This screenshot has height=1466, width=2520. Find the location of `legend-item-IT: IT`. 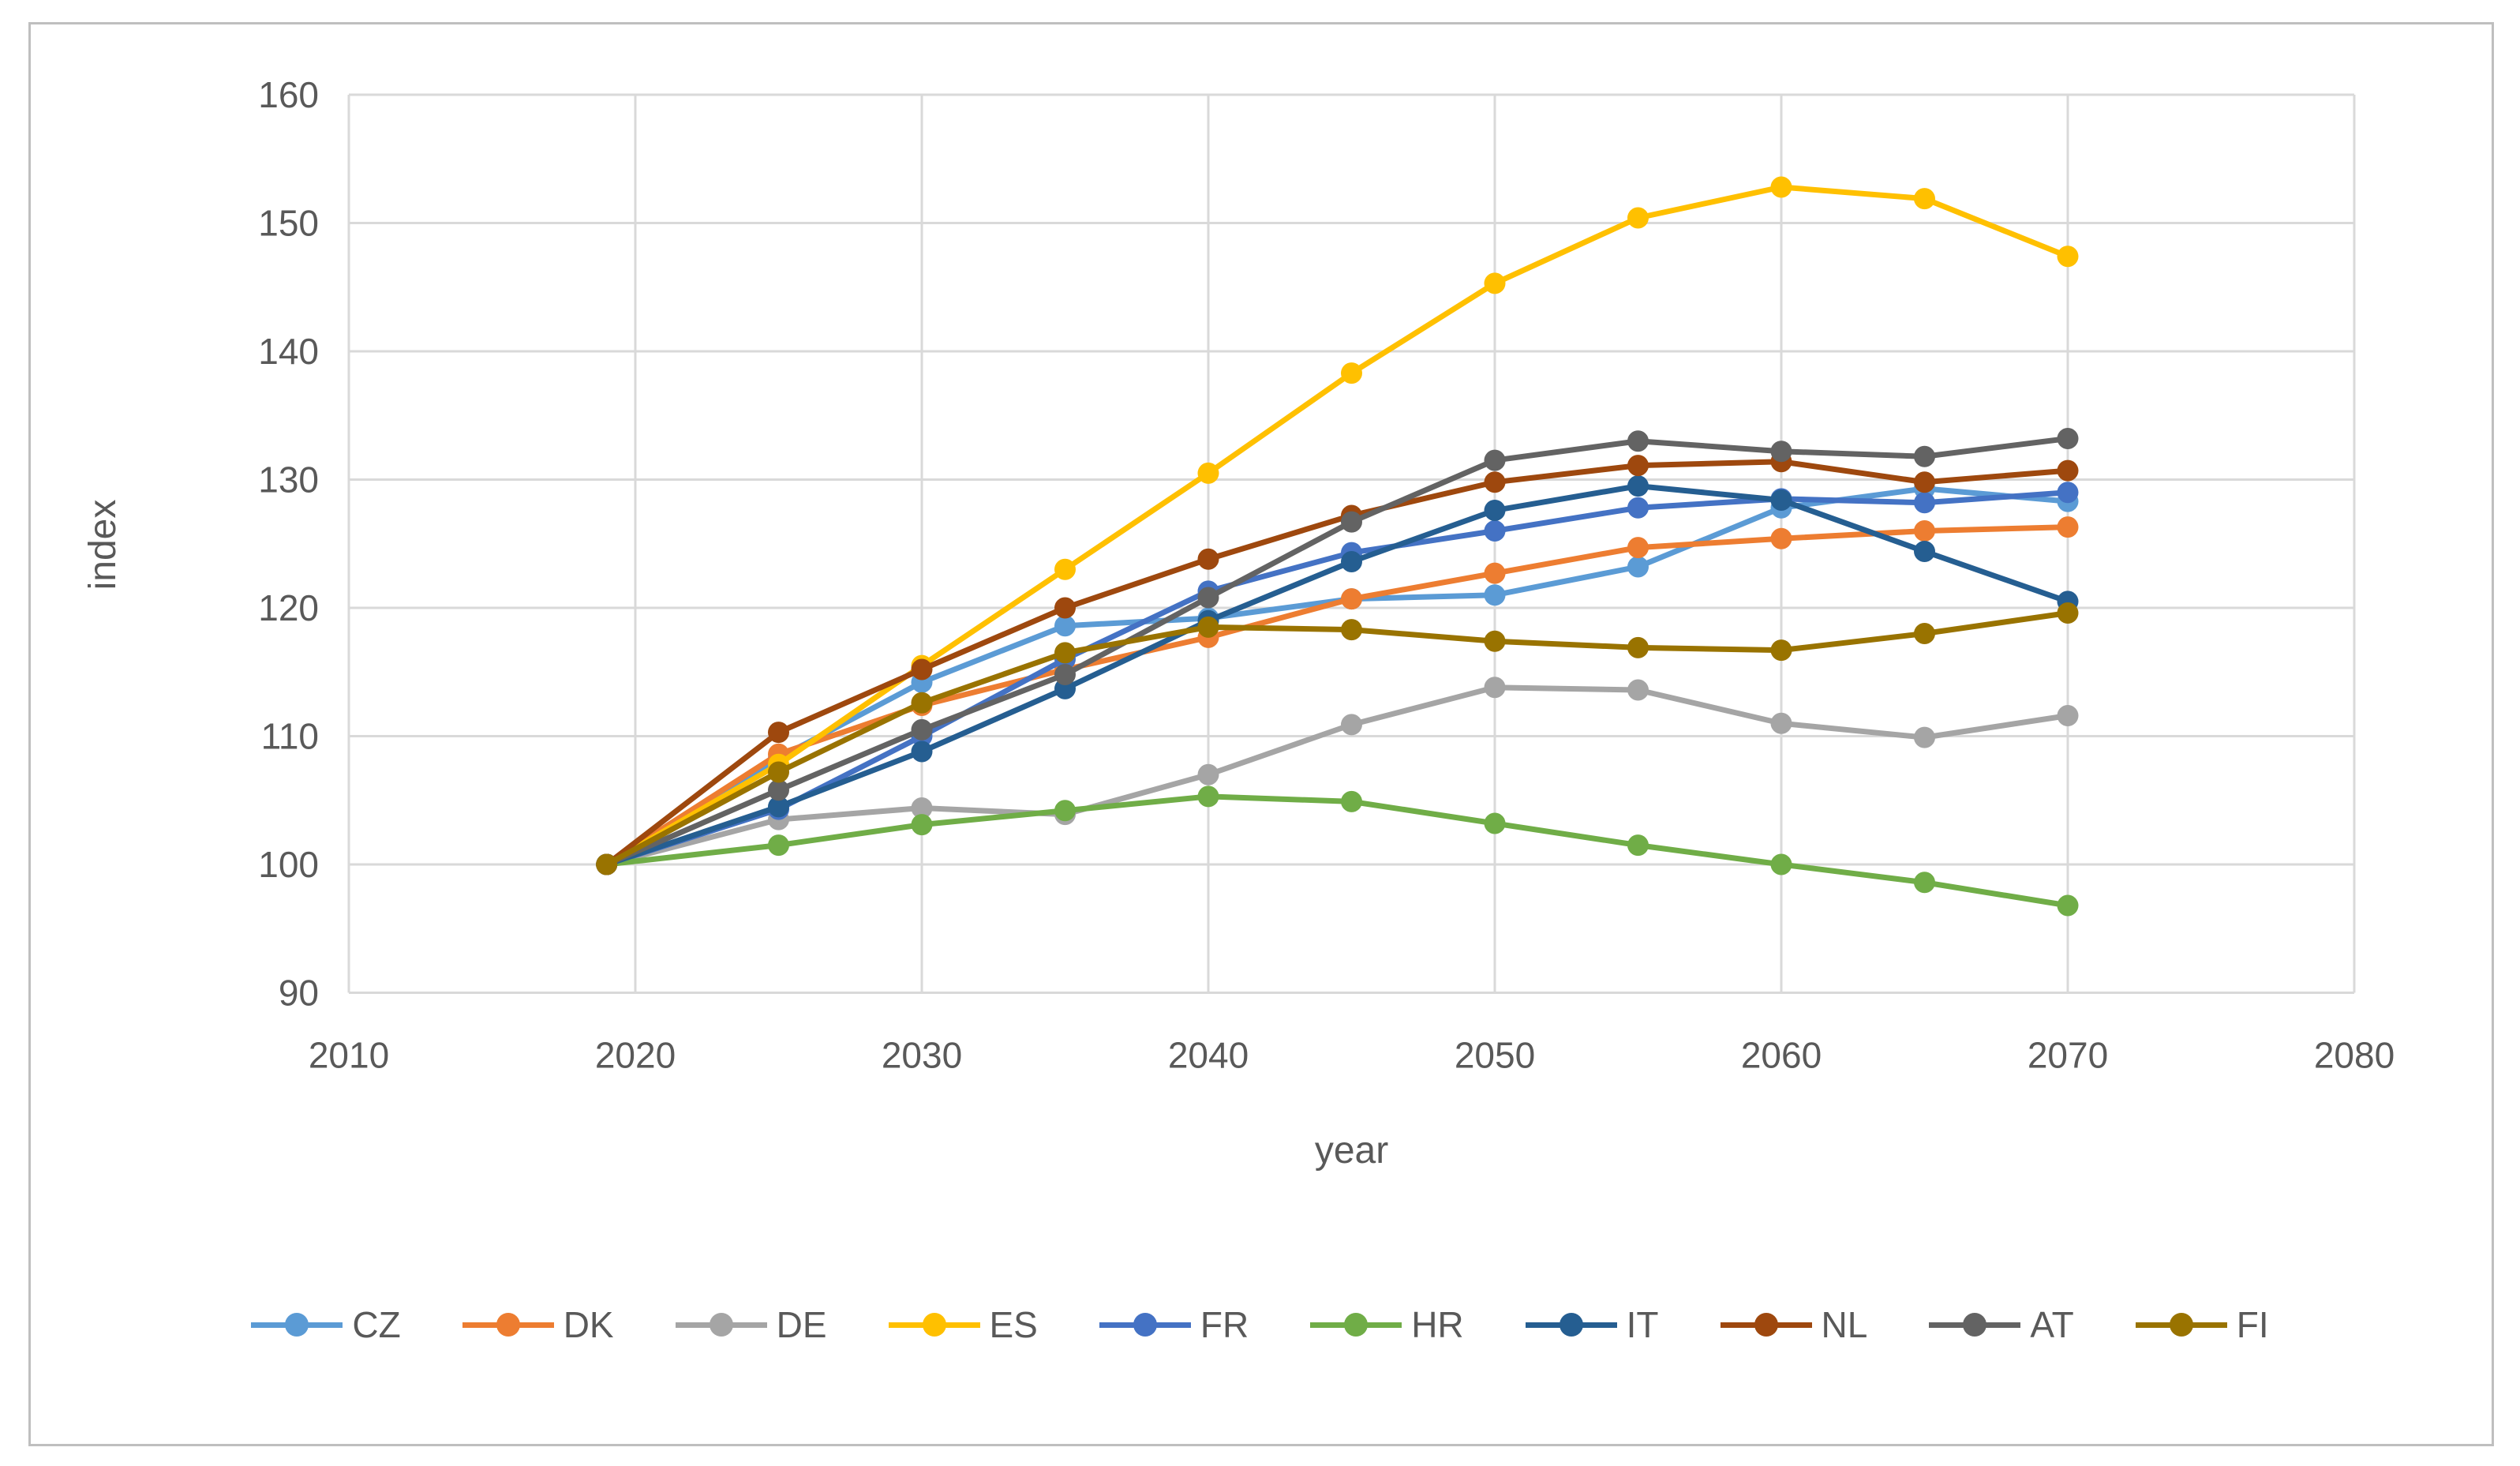

legend-item-IT: IT is located at coordinates (1592, 1324).